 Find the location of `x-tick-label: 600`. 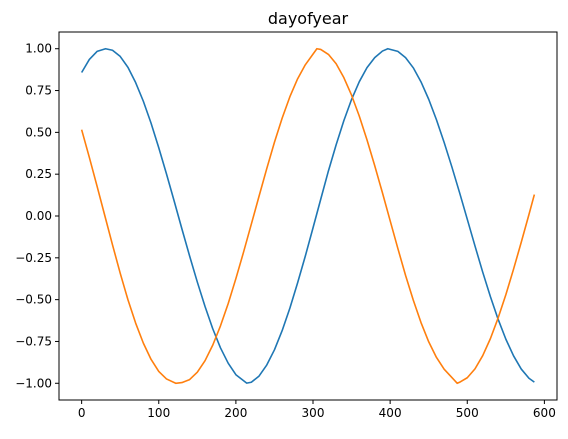

x-tick-label: 600 is located at coordinates (544, 413).